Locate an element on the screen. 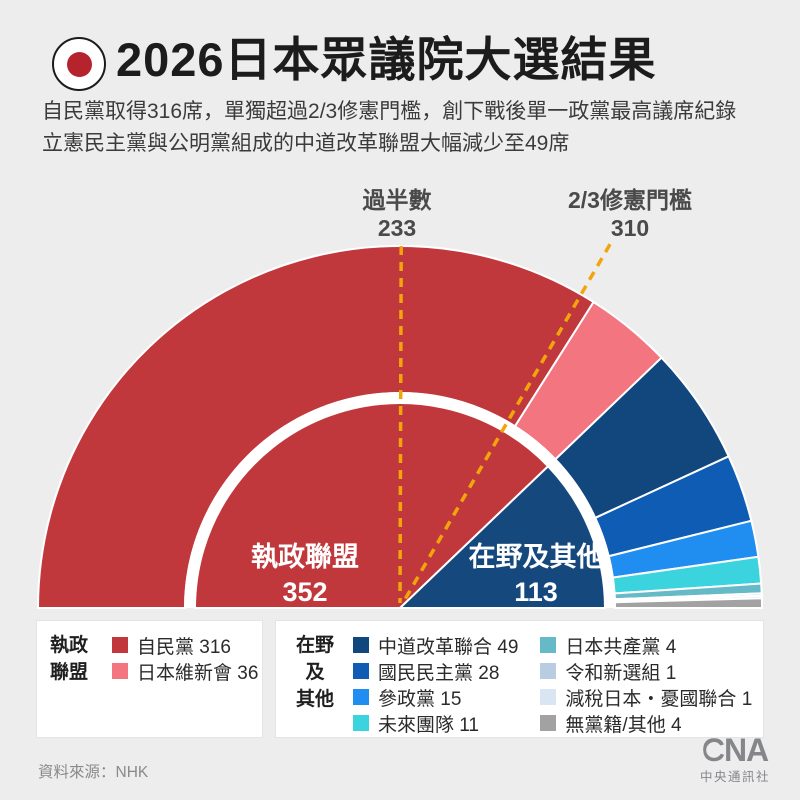 The height and width of the screenshot is (800, 800). threshold-line-過半數 is located at coordinates (400, 424).